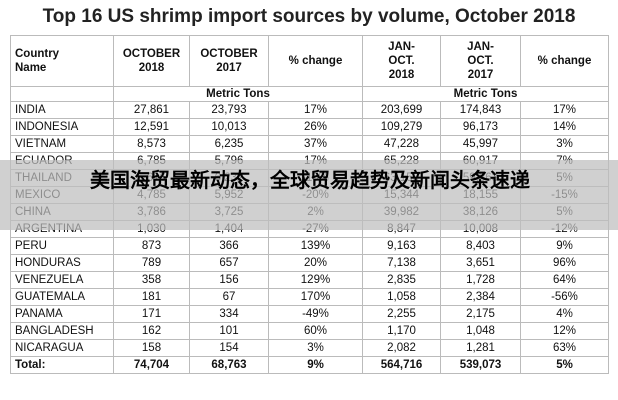 This screenshot has width=618, height=400. I want to click on cell: 2,255, so click(401, 314).